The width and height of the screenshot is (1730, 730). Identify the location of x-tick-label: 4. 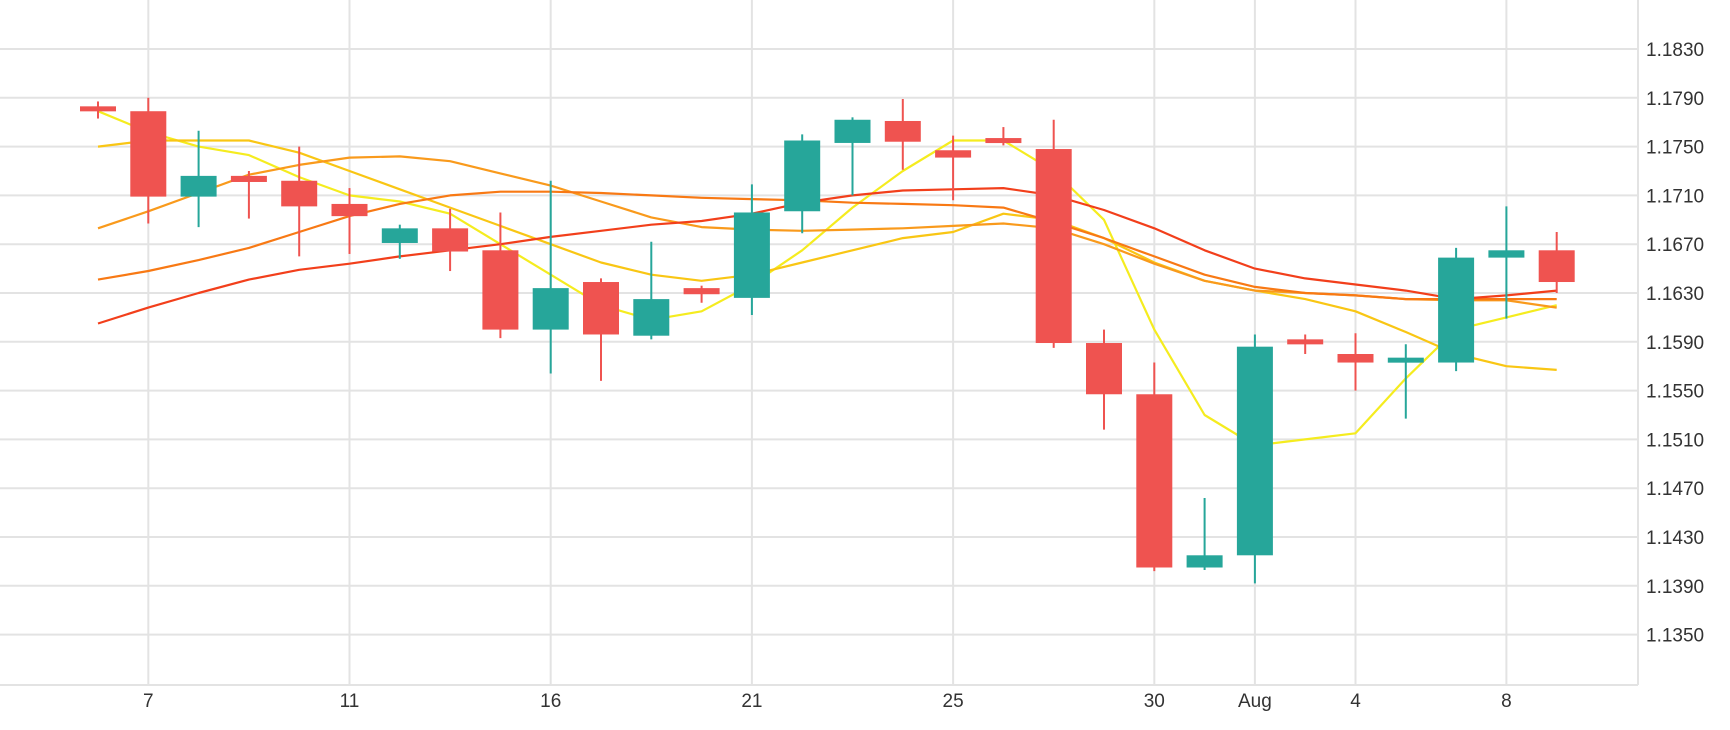
(1355, 701).